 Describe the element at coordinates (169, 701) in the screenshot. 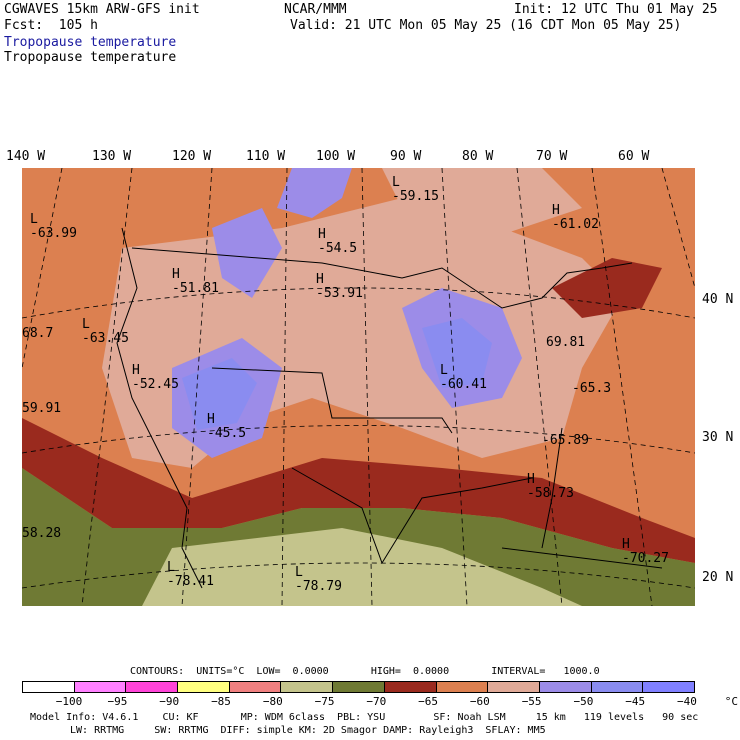

I see `color-bar-label: −90` at that location.